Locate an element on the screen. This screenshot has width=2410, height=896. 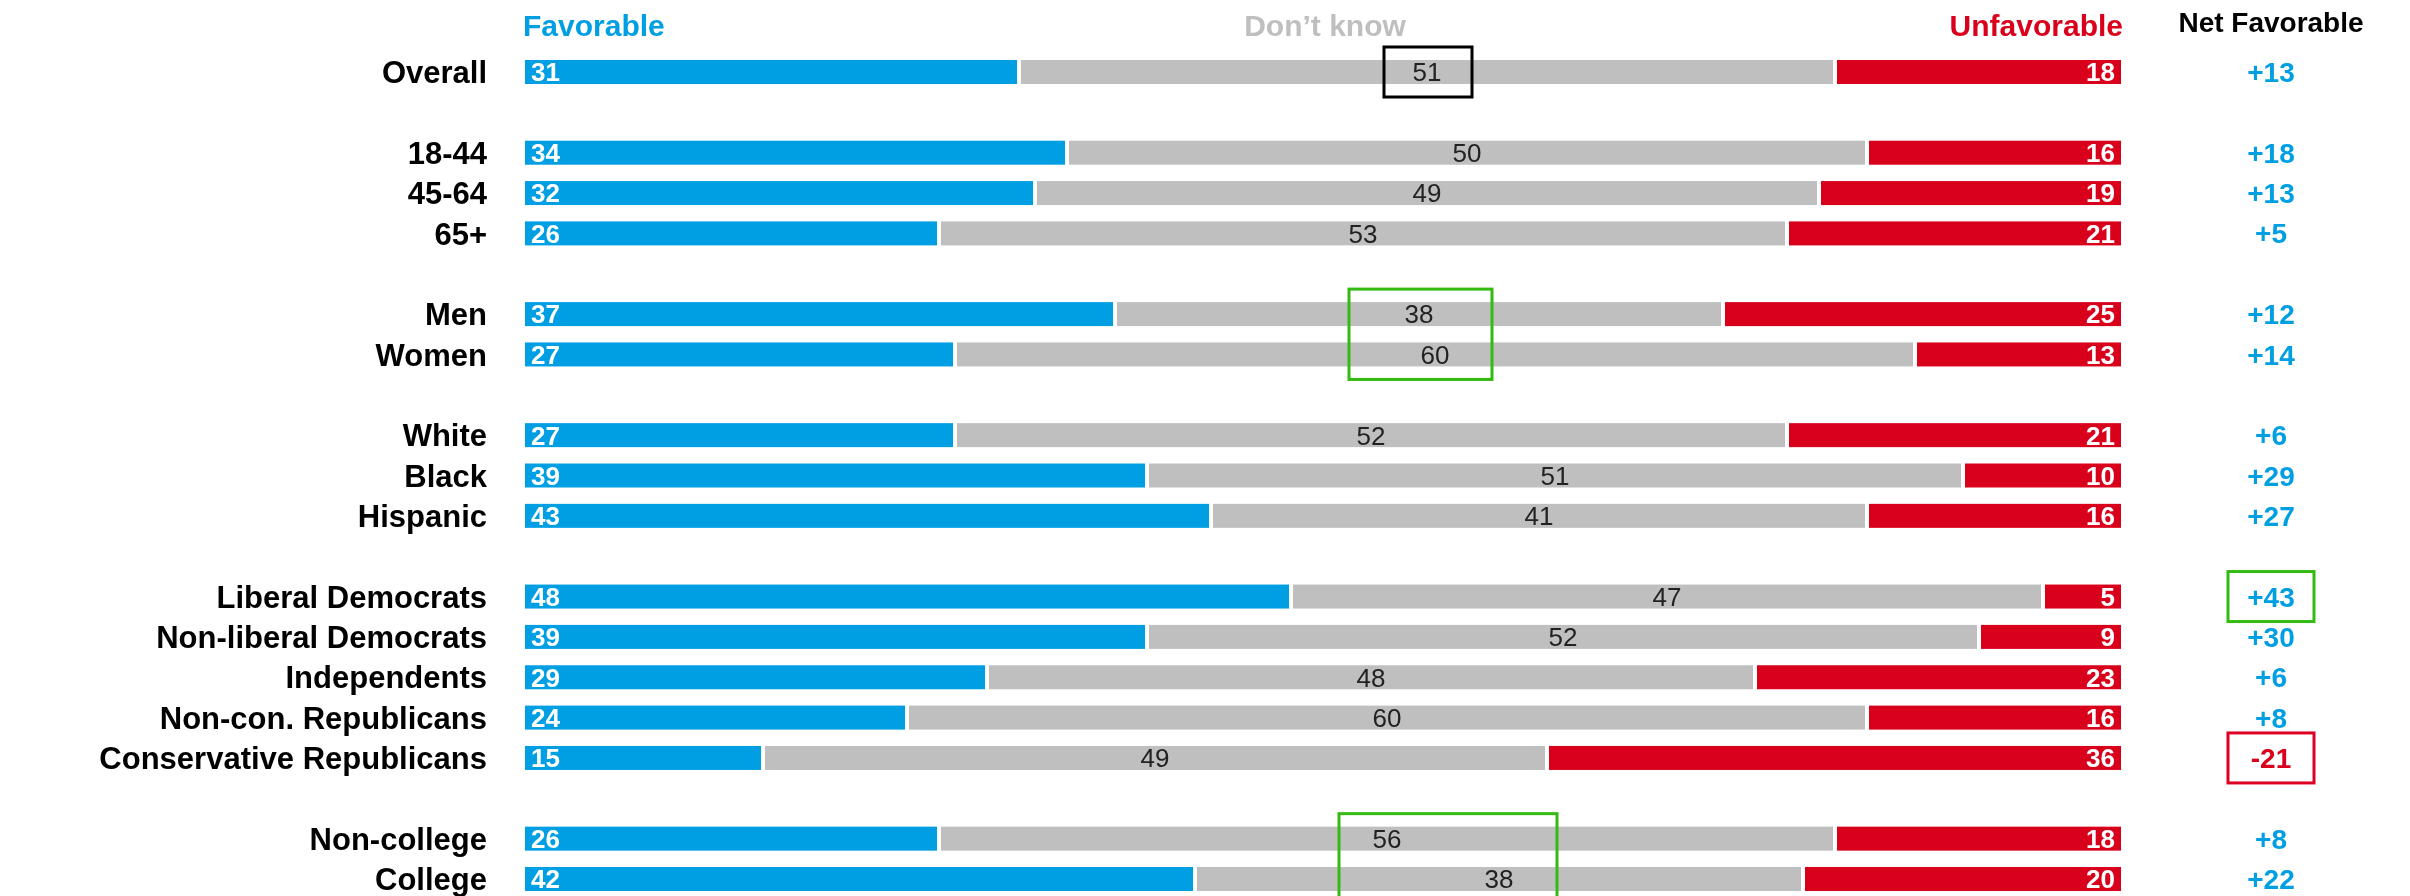
text: +43 is located at coordinates (2271, 597).